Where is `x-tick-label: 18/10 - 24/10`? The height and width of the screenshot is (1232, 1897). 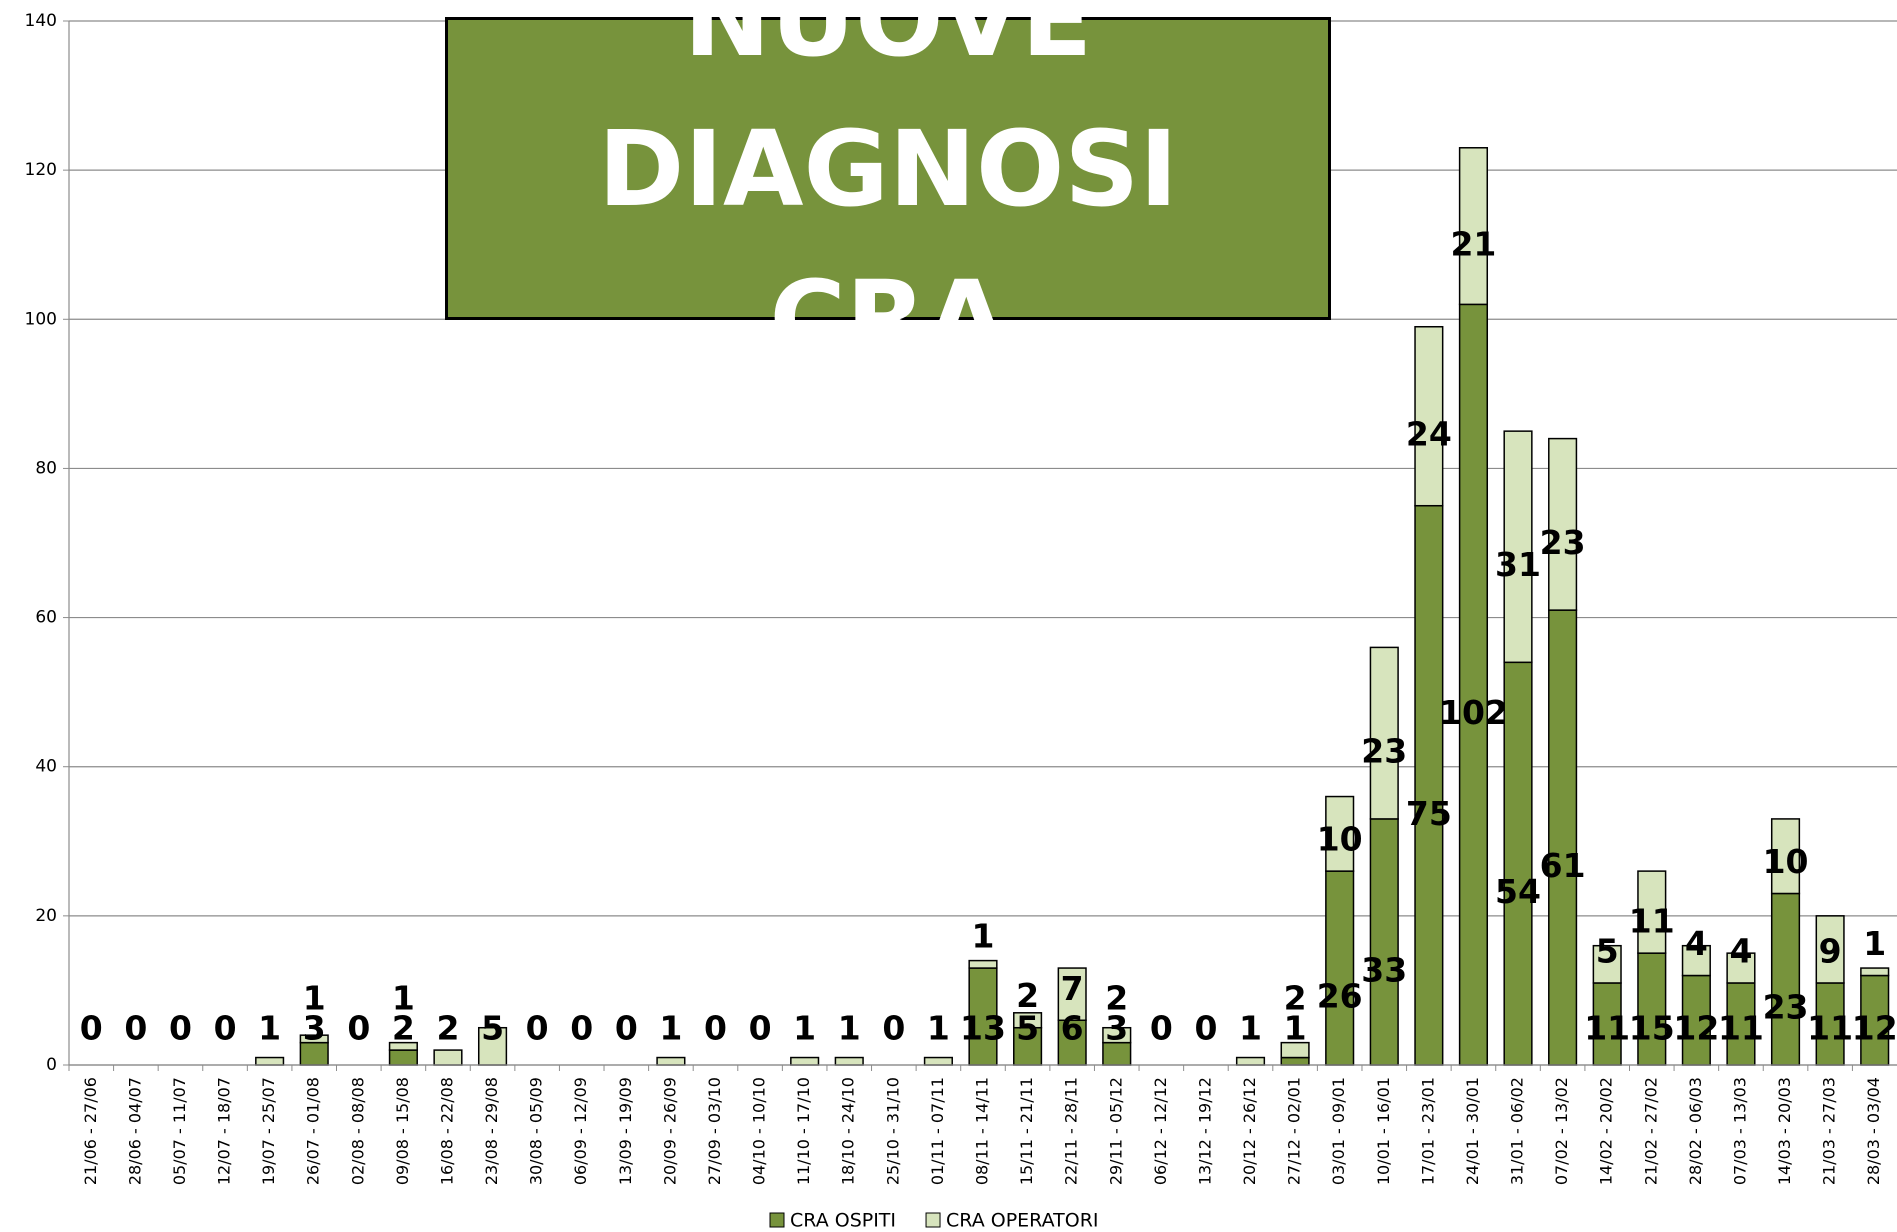
x-tick-label: 18/10 - 24/10 is located at coordinates (848, 1131).